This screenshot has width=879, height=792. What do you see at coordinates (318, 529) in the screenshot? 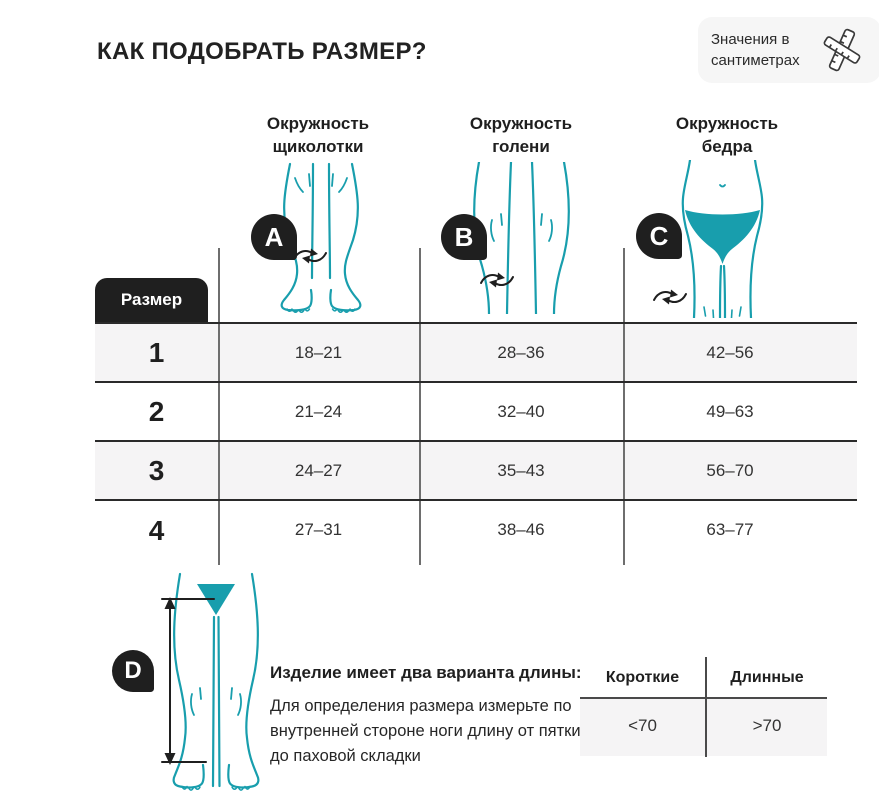
I see `cell-ankle-4: 27–31` at bounding box center [318, 529].